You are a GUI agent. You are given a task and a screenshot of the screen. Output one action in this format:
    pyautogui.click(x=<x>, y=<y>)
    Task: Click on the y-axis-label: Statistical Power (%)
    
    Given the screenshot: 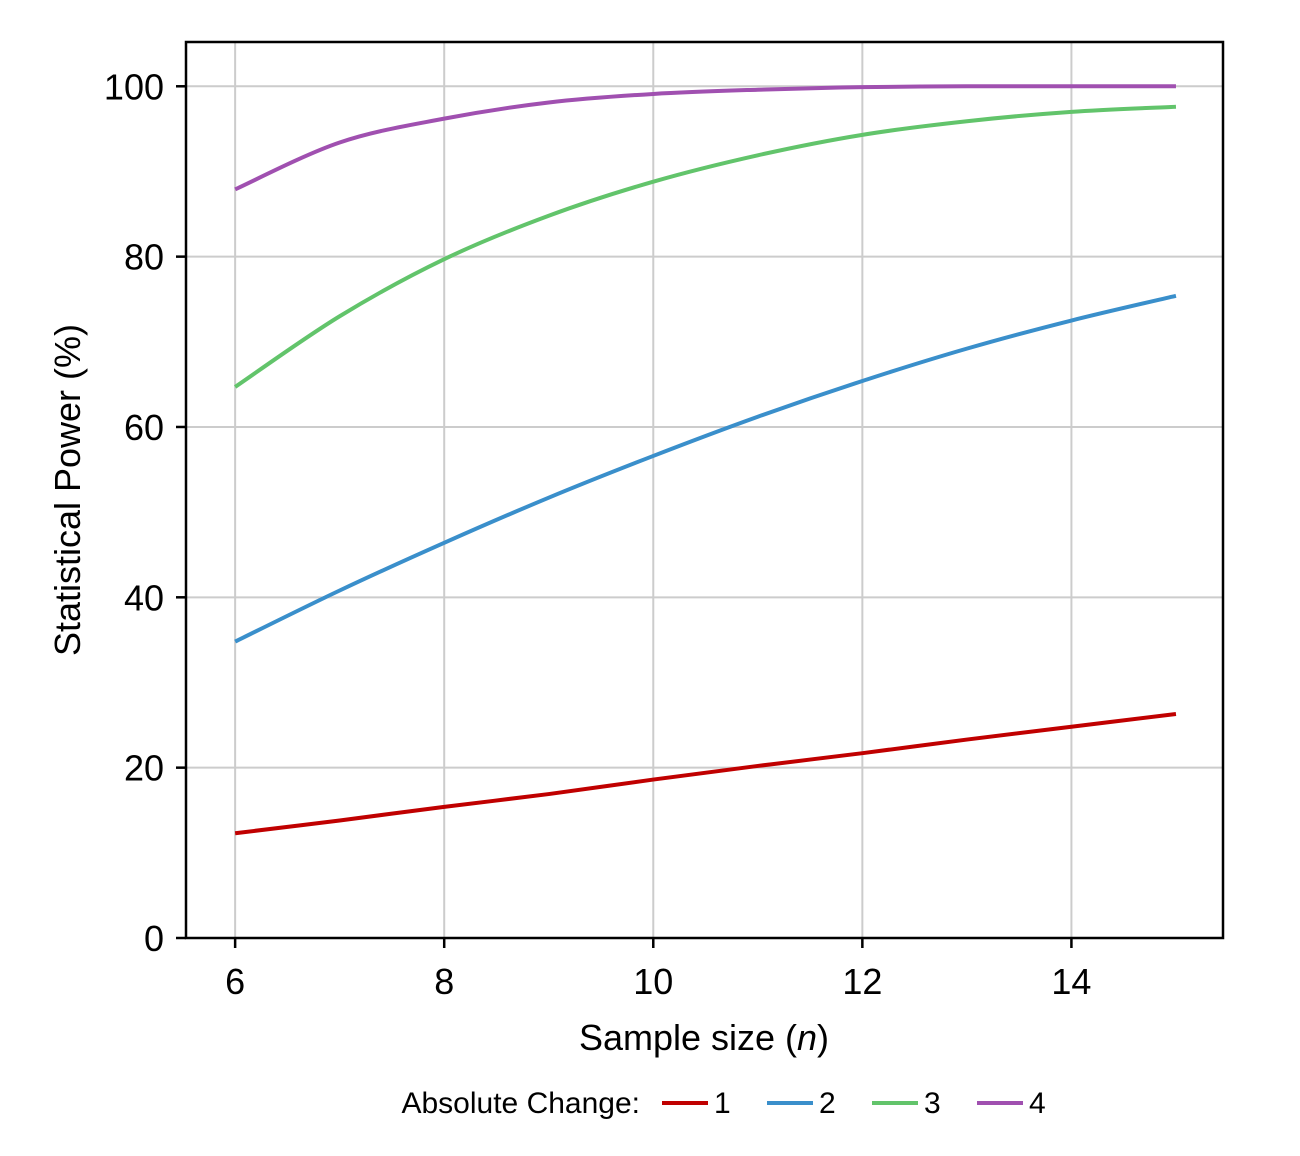 What is the action you would take?
    pyautogui.click(x=67, y=490)
    